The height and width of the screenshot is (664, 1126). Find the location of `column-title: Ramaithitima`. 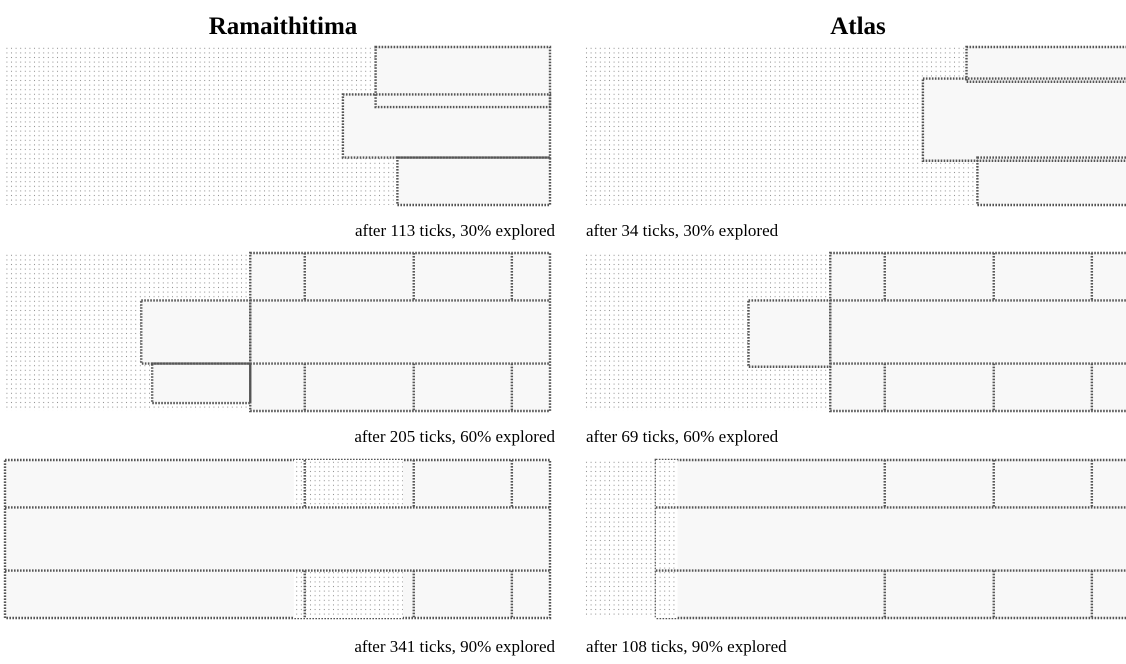

column-title: Ramaithitima is located at coordinates (283, 26).